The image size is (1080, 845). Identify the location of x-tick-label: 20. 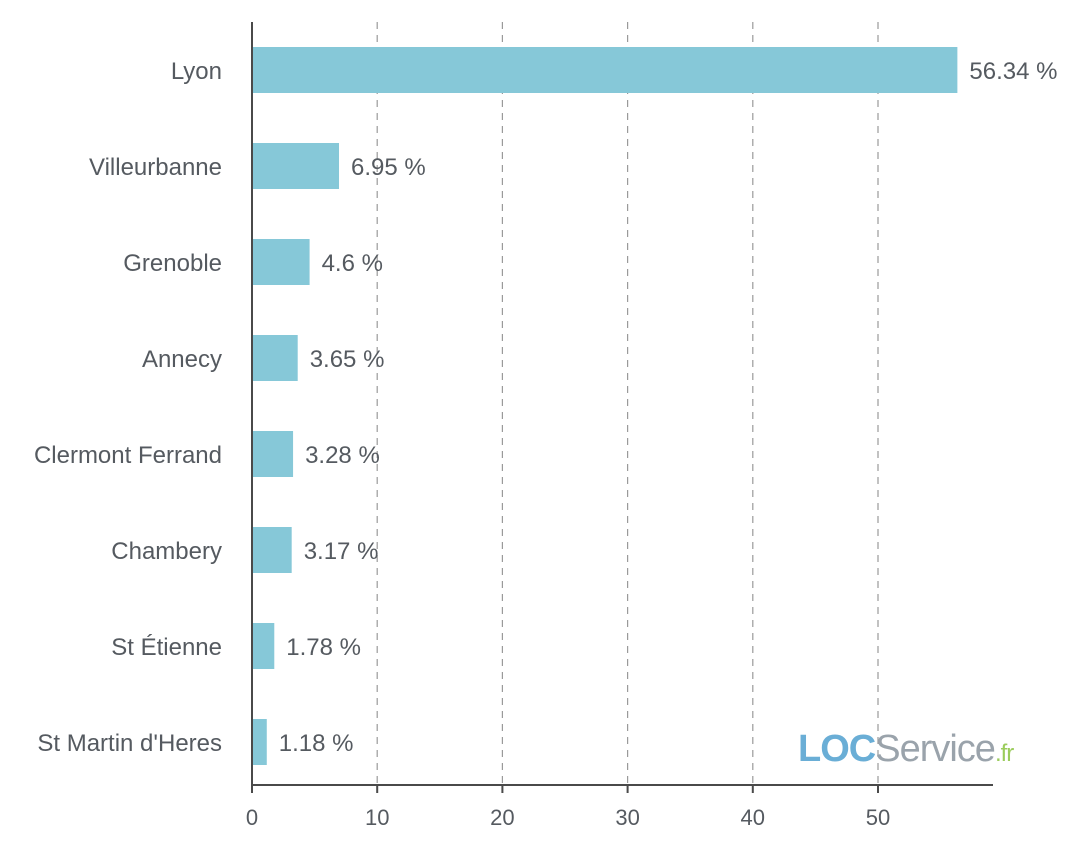
(502, 817).